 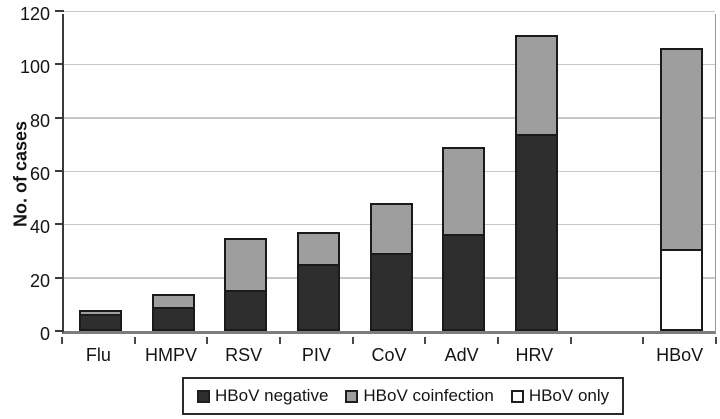 I want to click on y-tick-label-100: 100, so click(x=34, y=67).